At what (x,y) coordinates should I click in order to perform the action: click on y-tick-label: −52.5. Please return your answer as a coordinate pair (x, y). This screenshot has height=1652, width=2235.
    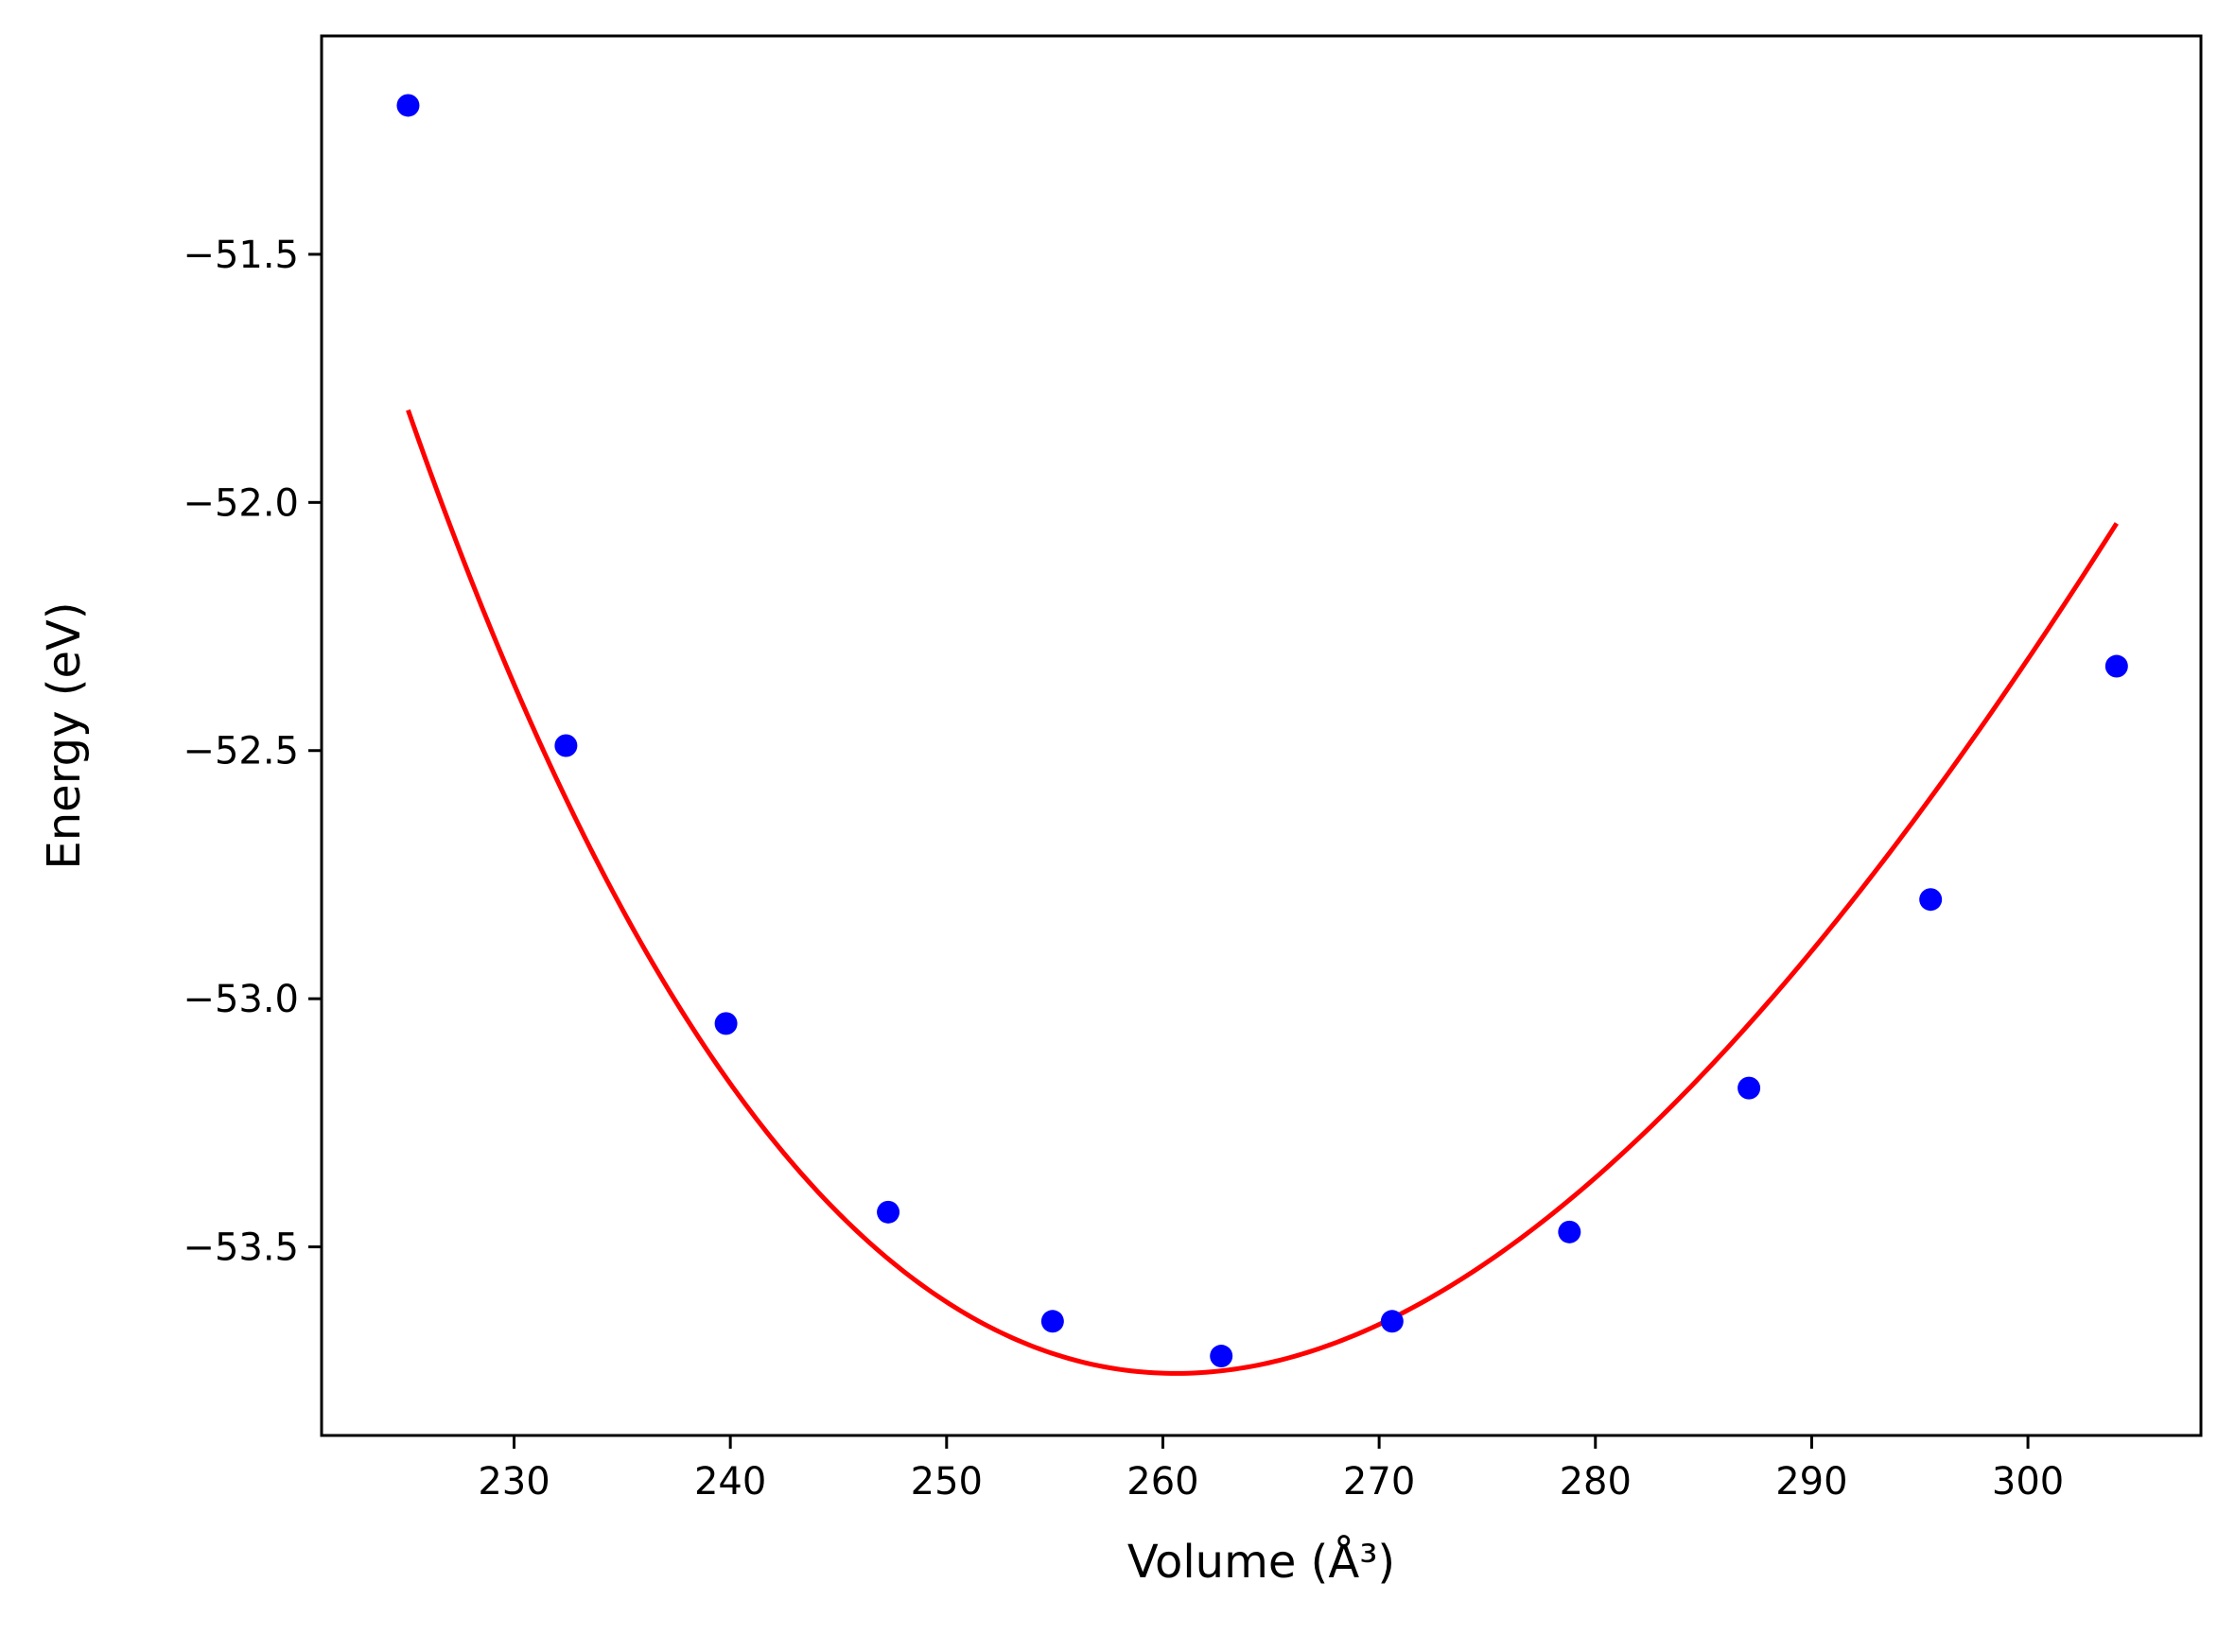
    Looking at the image, I should click on (241, 752).